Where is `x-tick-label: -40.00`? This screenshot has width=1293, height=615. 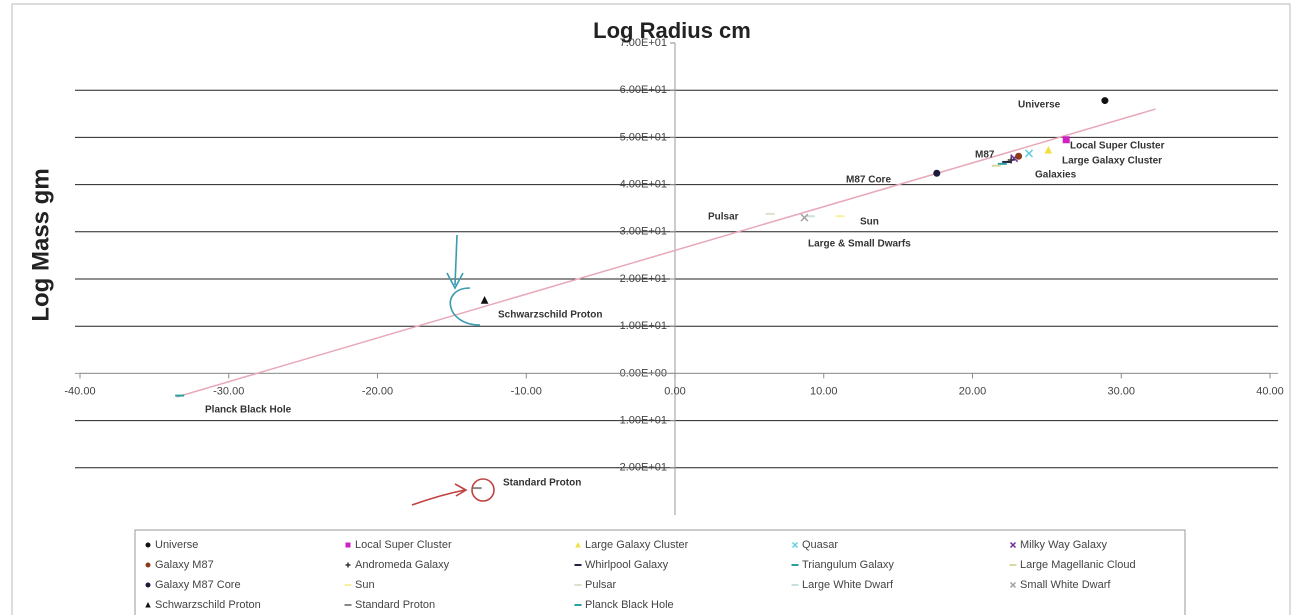 x-tick-label: -40.00 is located at coordinates (79, 391).